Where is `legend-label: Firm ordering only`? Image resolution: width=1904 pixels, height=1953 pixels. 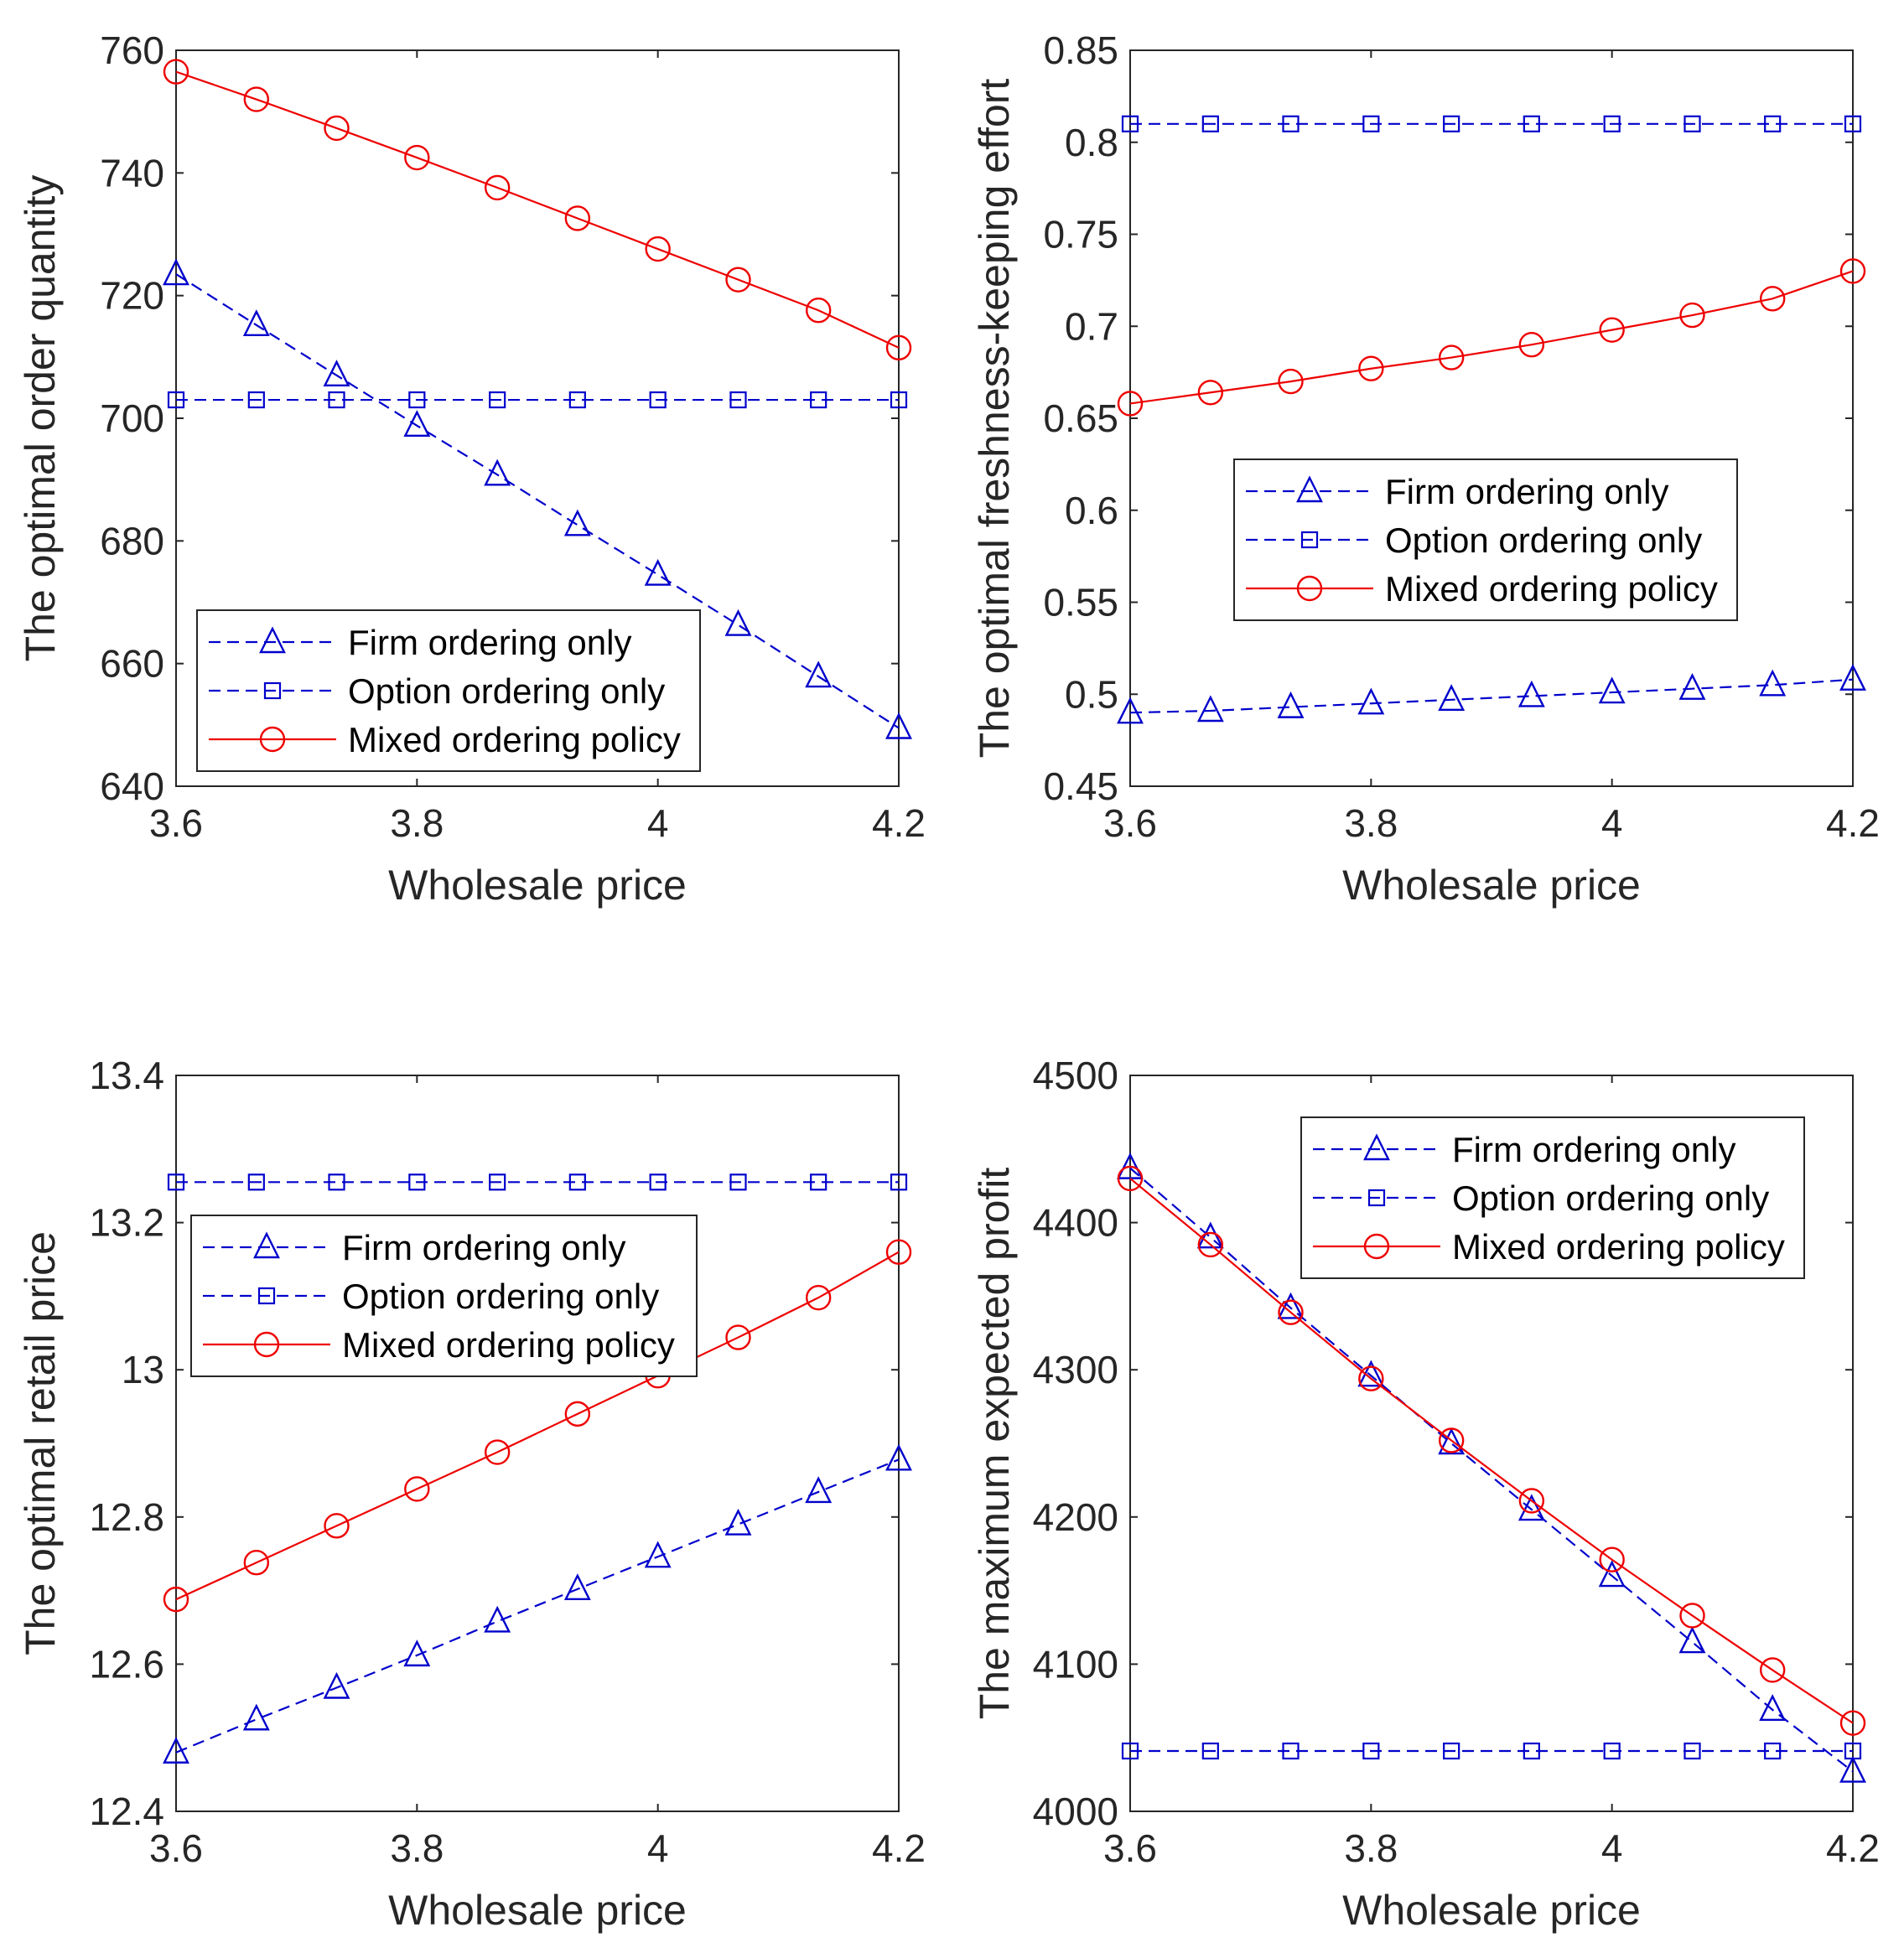
legend-label: Firm ordering only is located at coordinates (1526, 491).